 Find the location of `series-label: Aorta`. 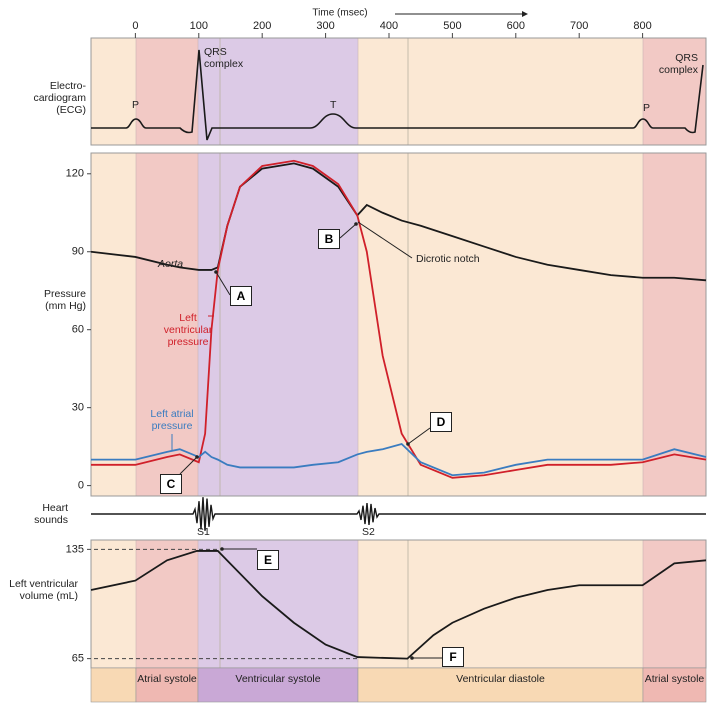

series-label: Aorta is located at coordinates (171, 264).